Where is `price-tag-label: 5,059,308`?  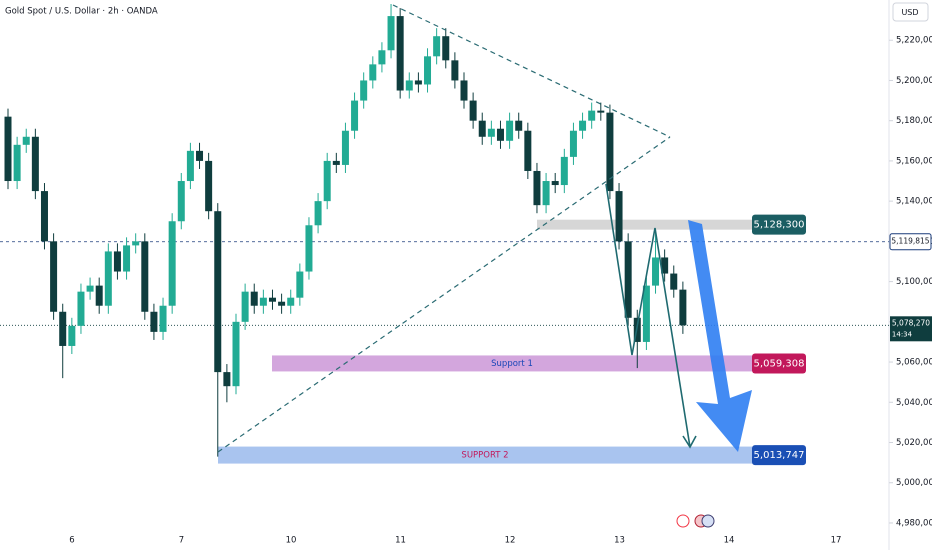 price-tag-label: 5,059,308 is located at coordinates (779, 363).